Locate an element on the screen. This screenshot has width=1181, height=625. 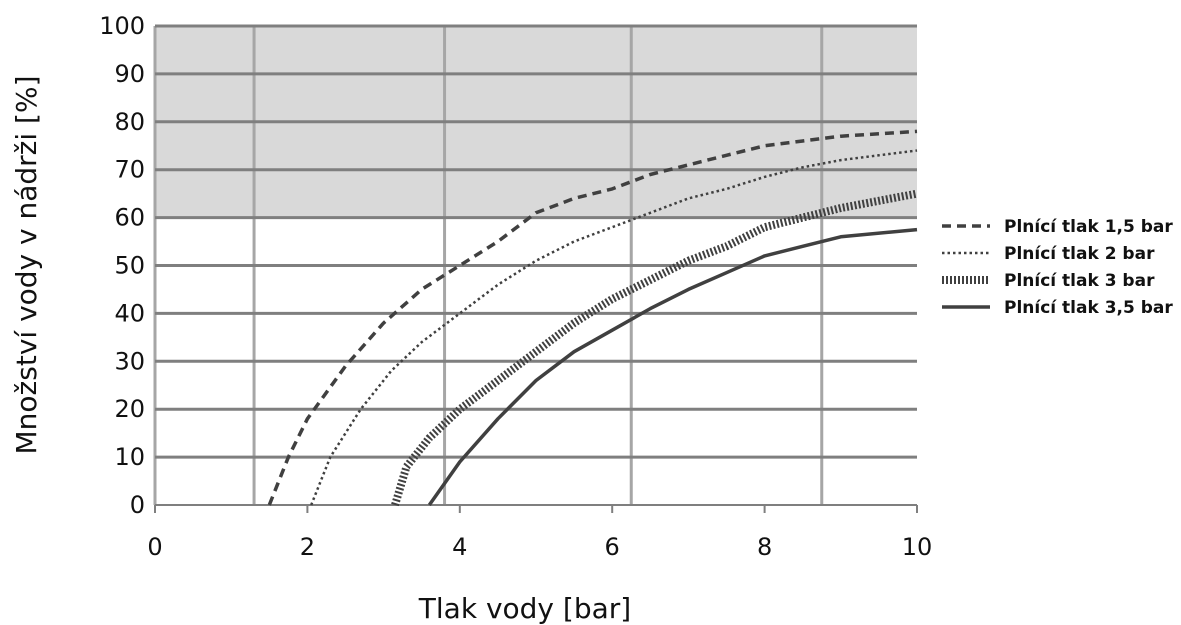
y-tick-label-70: 70 is located at coordinates (129, 170).